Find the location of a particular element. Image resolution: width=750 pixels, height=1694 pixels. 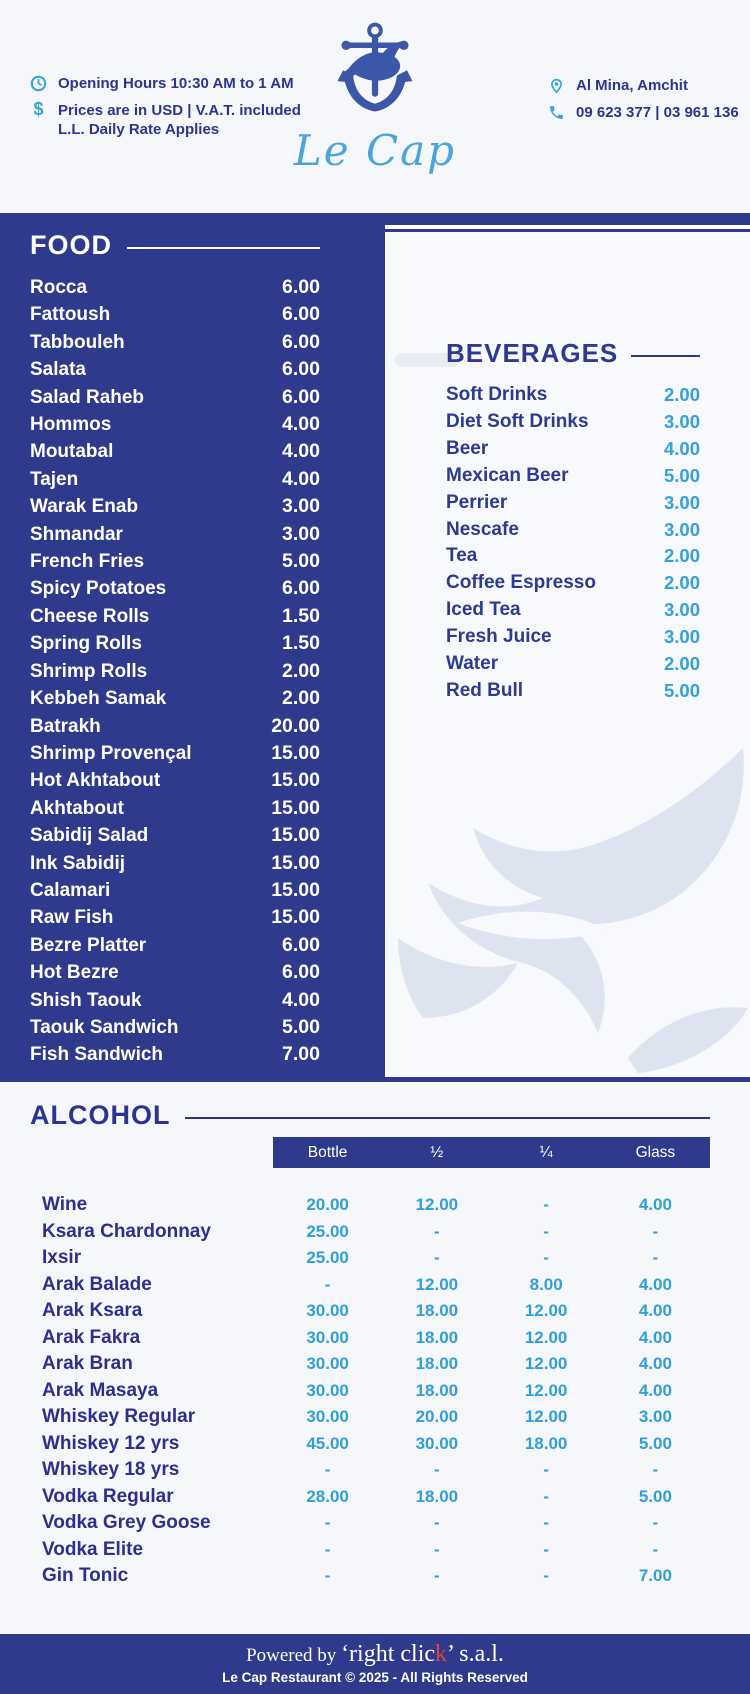

alcohol-item: Ksara Chardonnay 25.00 - - - is located at coordinates (376, 1232).